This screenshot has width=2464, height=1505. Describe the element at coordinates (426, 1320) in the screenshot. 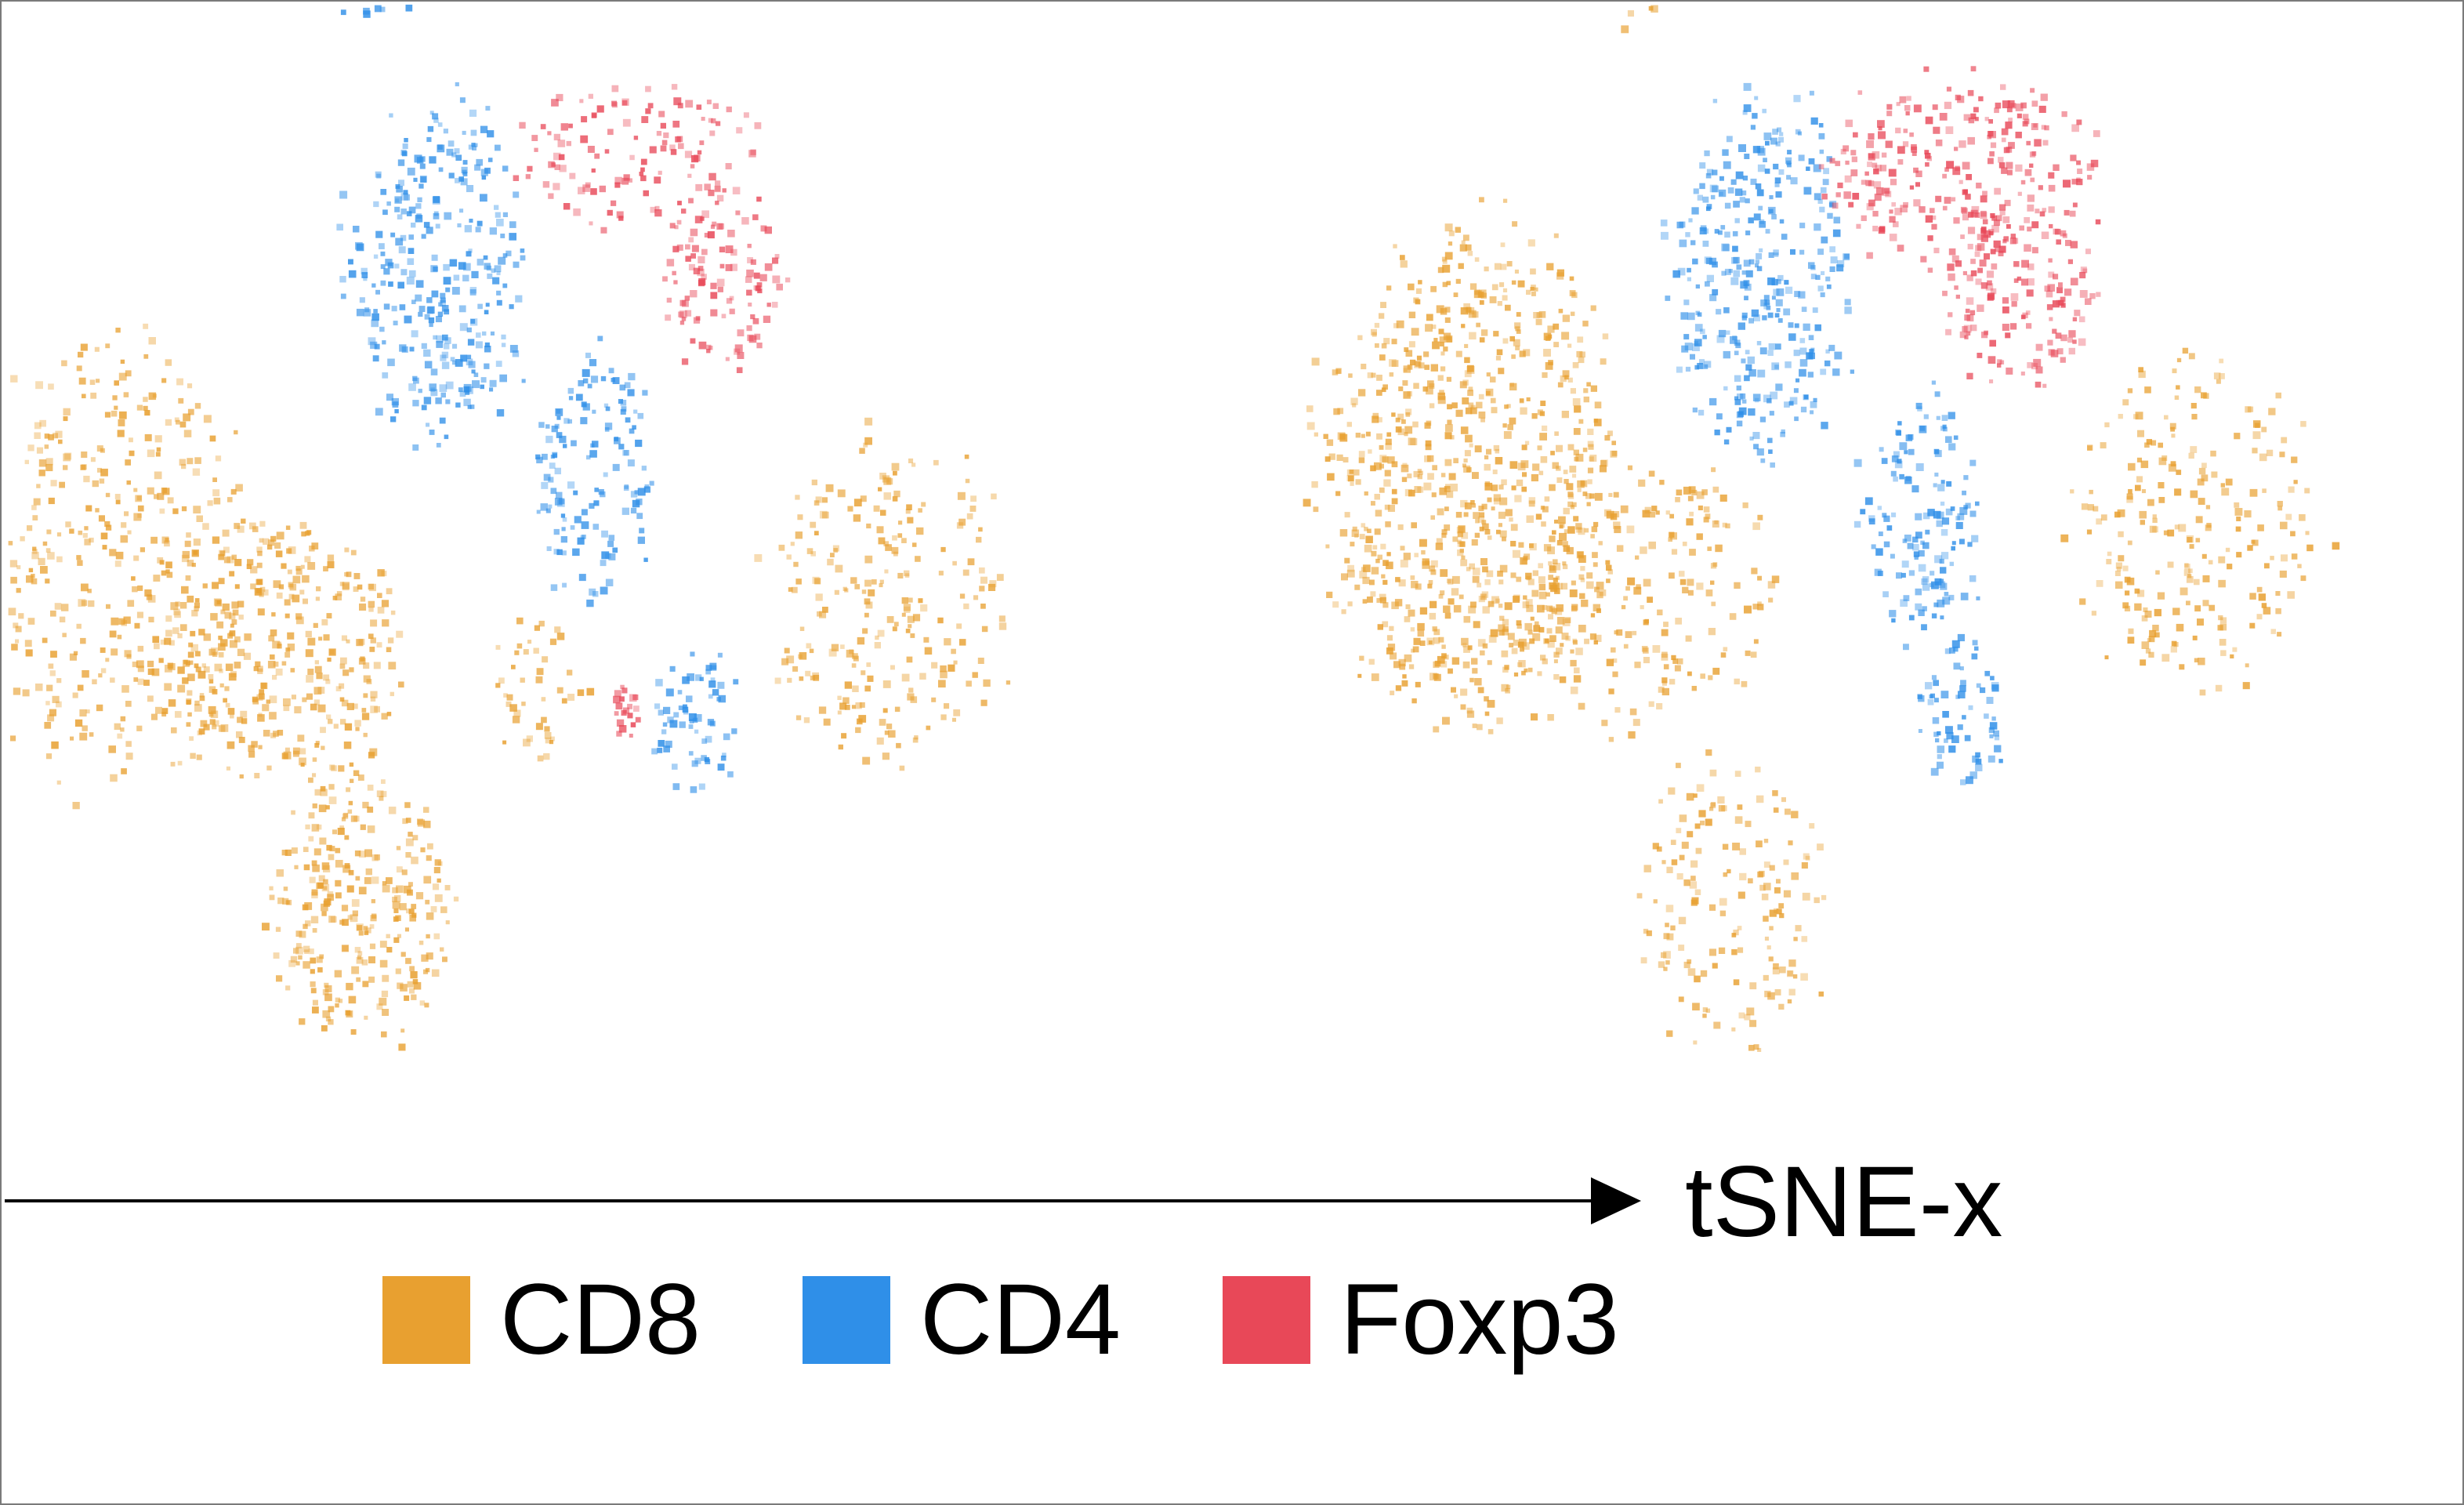

I see `legend-swatch-cd8` at that location.